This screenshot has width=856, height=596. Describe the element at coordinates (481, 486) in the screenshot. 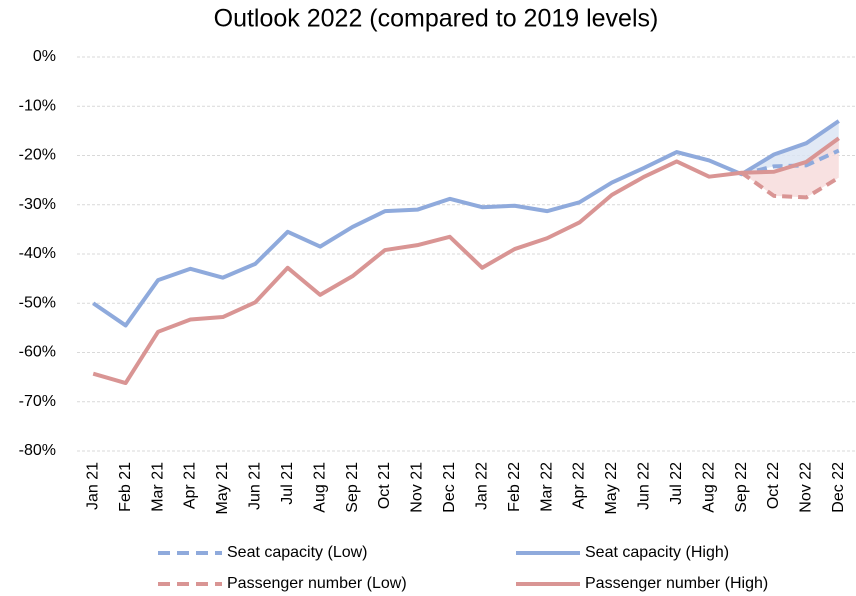

I see `x-tick-label: Jan 22` at that location.